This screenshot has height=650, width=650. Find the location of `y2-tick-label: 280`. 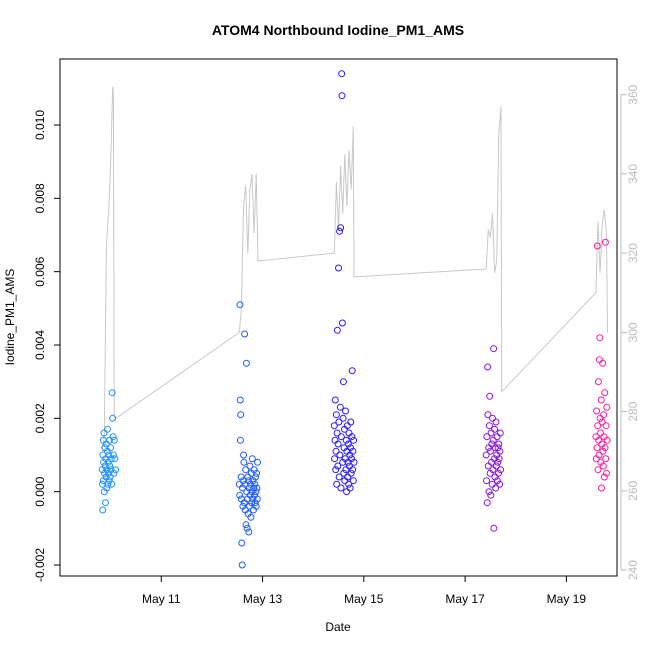

y2-tick-label: 280 is located at coordinates (633, 411).